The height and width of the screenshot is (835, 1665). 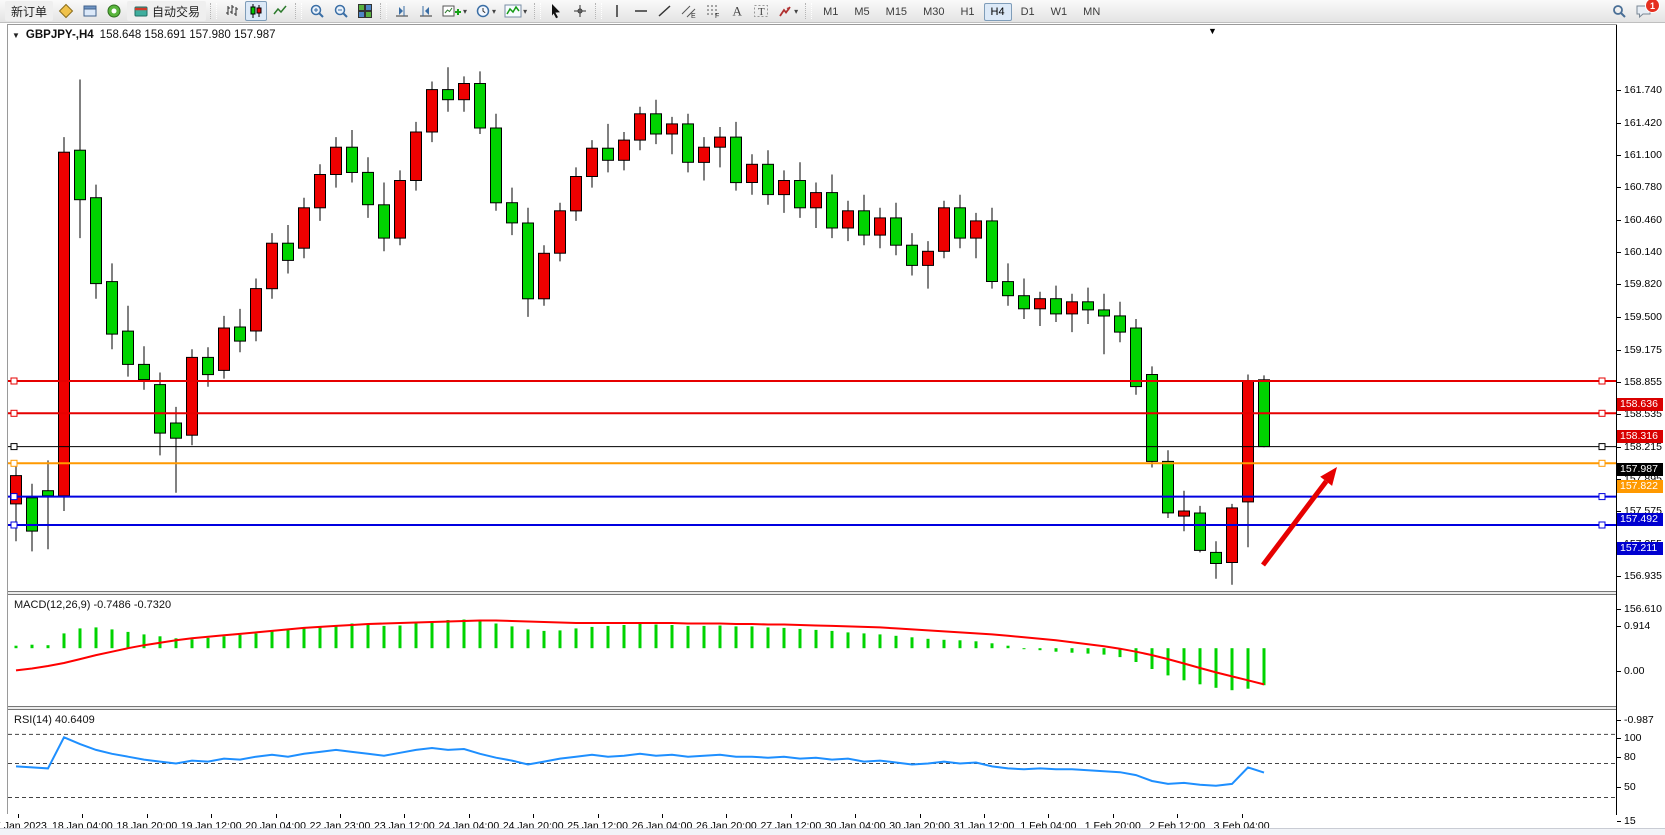 I want to click on new-chart-icon: ▾, so click(x=454, y=11).